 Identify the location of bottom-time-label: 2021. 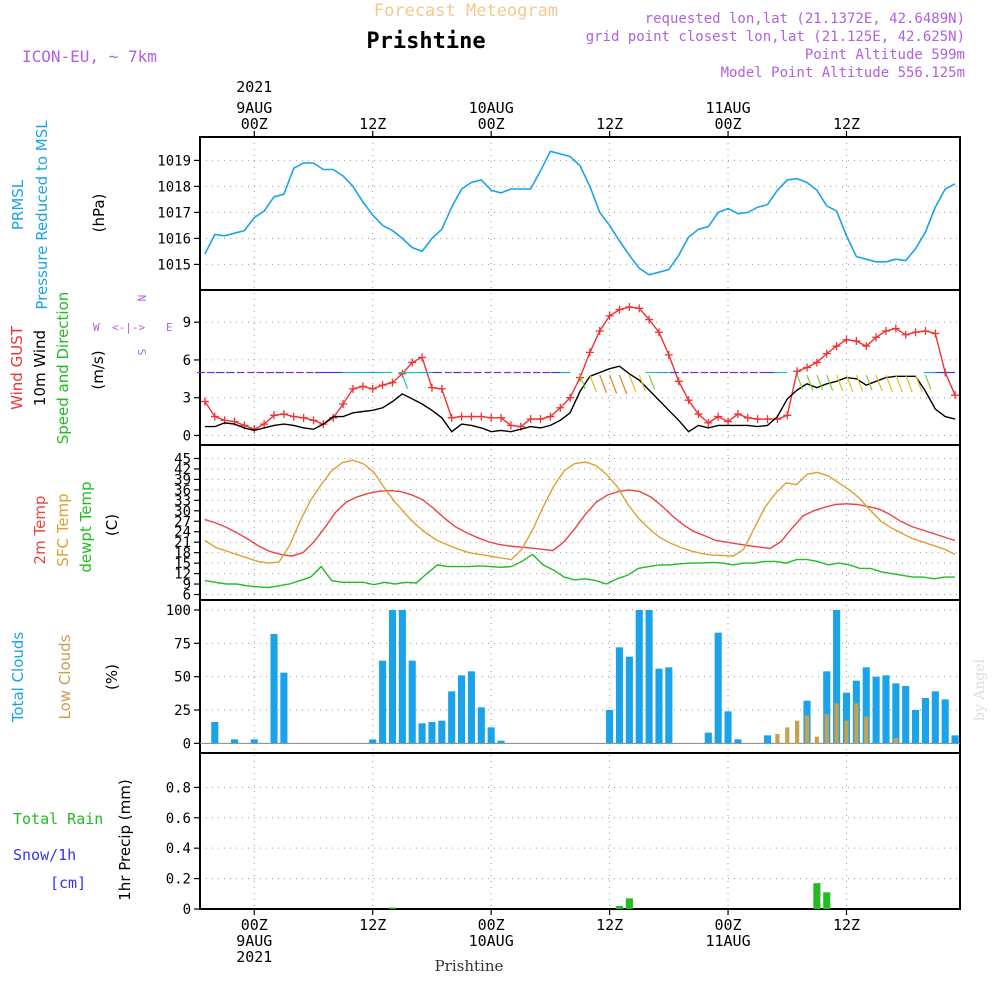
(254, 957).